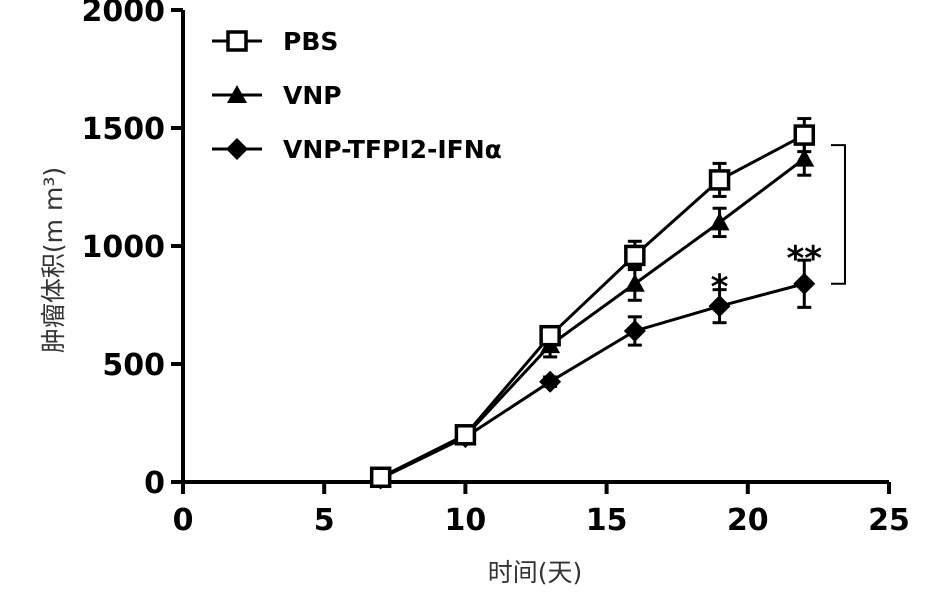 Image resolution: width=928 pixels, height=605 pixels. What do you see at coordinates (312, 95) in the screenshot?
I see `legend-label: VNP` at bounding box center [312, 95].